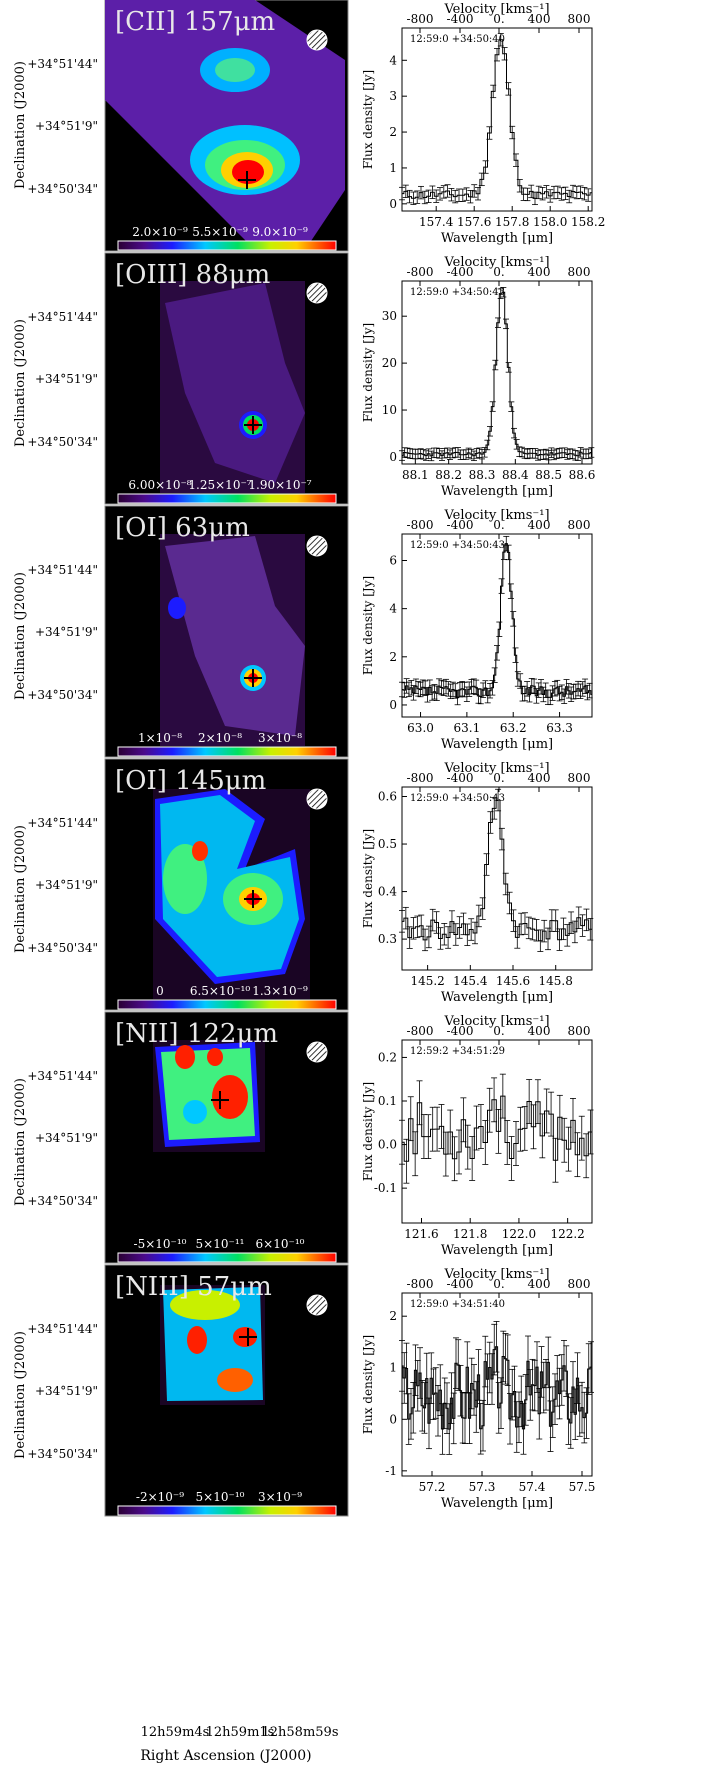  What do you see at coordinates (387, 892) in the screenshot?
I see `y-tick-label: 0.4` at bounding box center [387, 892].